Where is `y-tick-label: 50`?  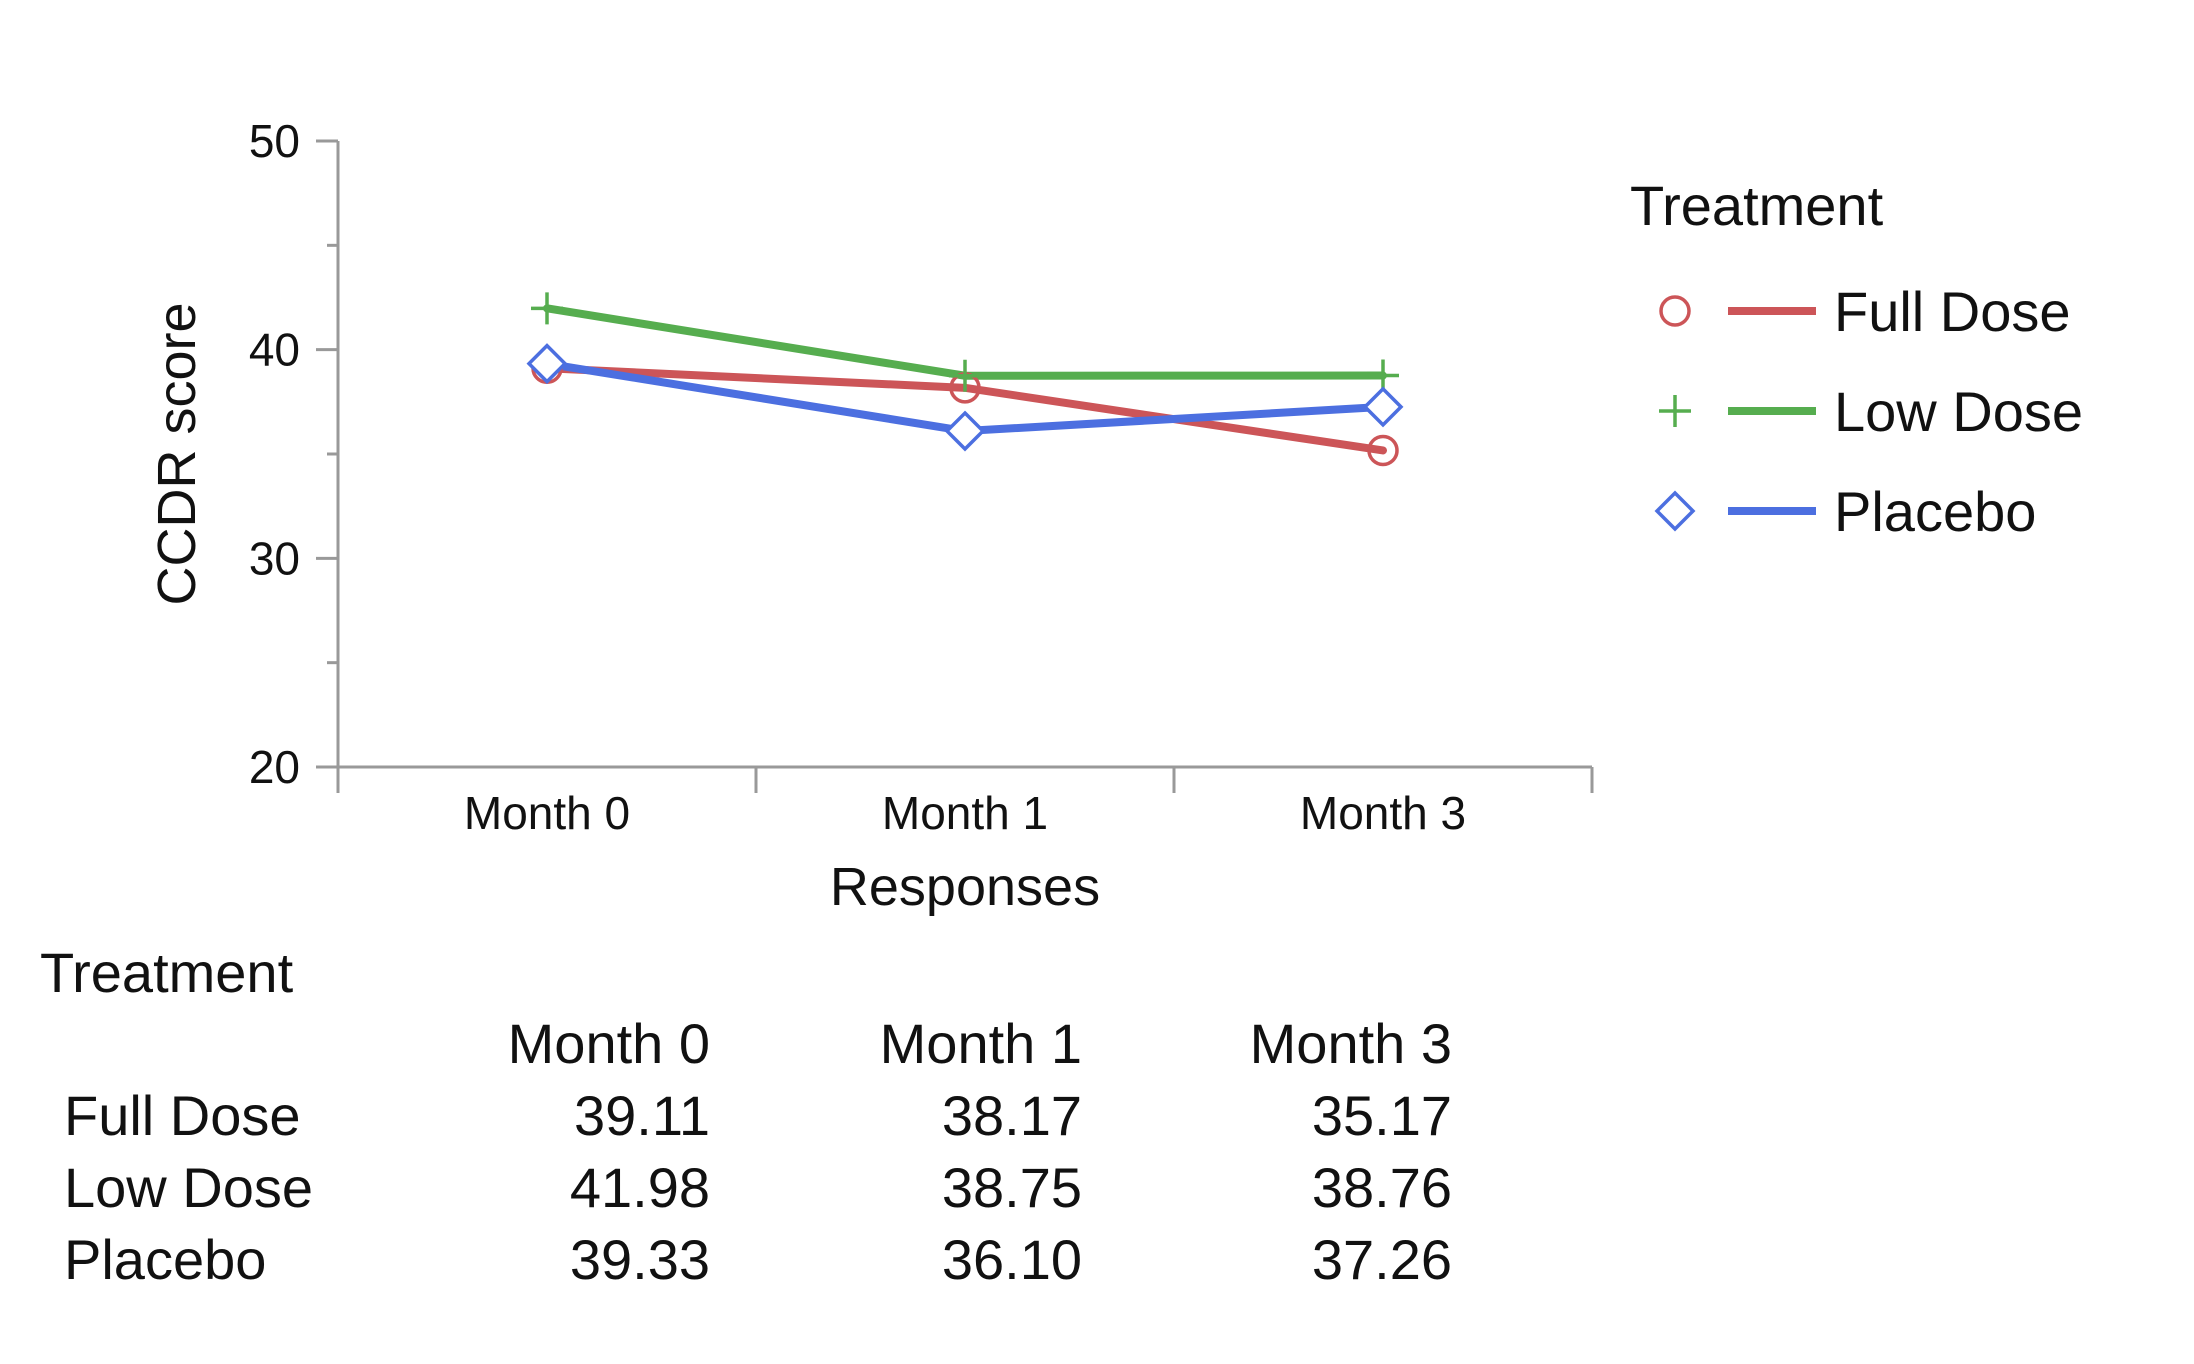
y-tick-label: 50 is located at coordinates (274, 141).